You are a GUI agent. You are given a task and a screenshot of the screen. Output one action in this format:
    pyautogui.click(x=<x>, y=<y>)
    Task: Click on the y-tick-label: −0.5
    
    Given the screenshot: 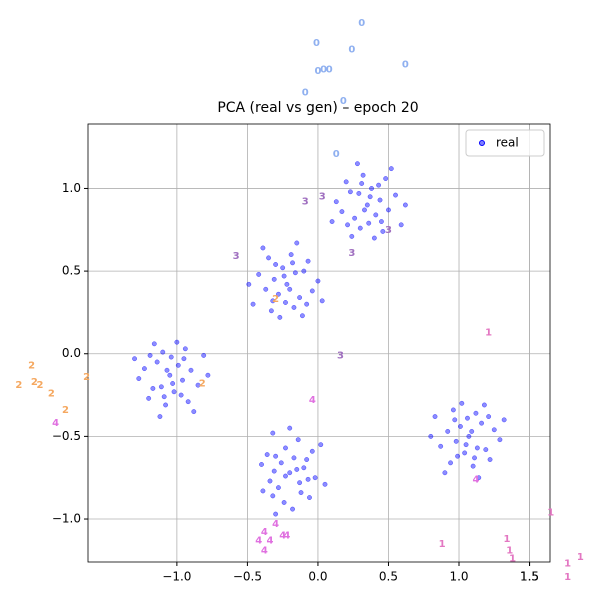 What is the action you would take?
    pyautogui.click(x=66, y=436)
    